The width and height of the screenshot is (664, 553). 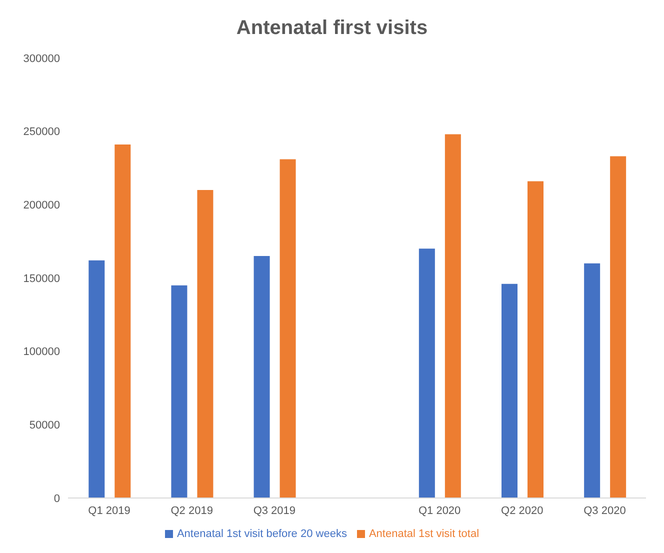 I want to click on y-tick-label: 50000, so click(x=44, y=426).